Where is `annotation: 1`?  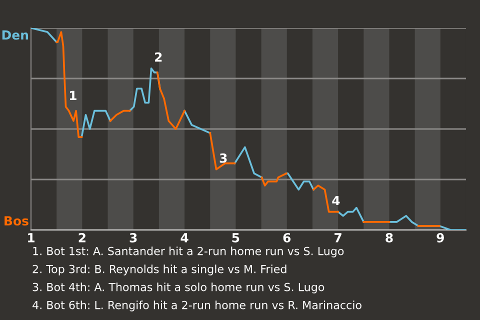
annotation: 1 is located at coordinates (73, 95).